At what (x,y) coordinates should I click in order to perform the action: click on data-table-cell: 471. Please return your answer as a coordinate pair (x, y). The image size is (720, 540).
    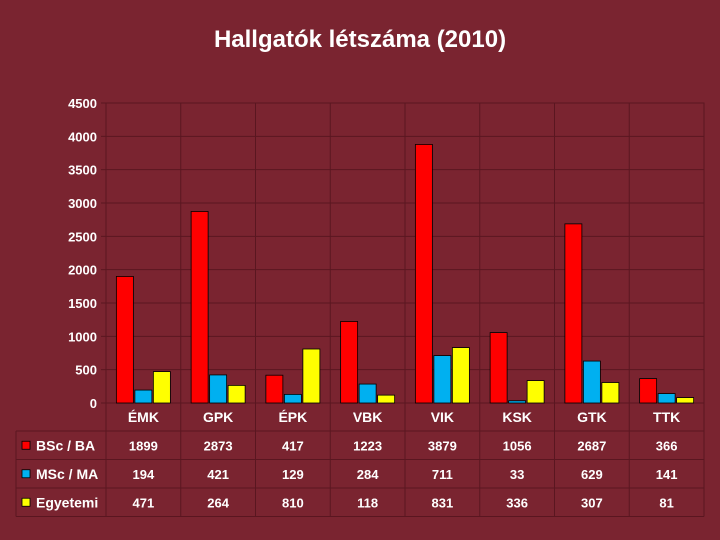
    Looking at the image, I should click on (144, 502).